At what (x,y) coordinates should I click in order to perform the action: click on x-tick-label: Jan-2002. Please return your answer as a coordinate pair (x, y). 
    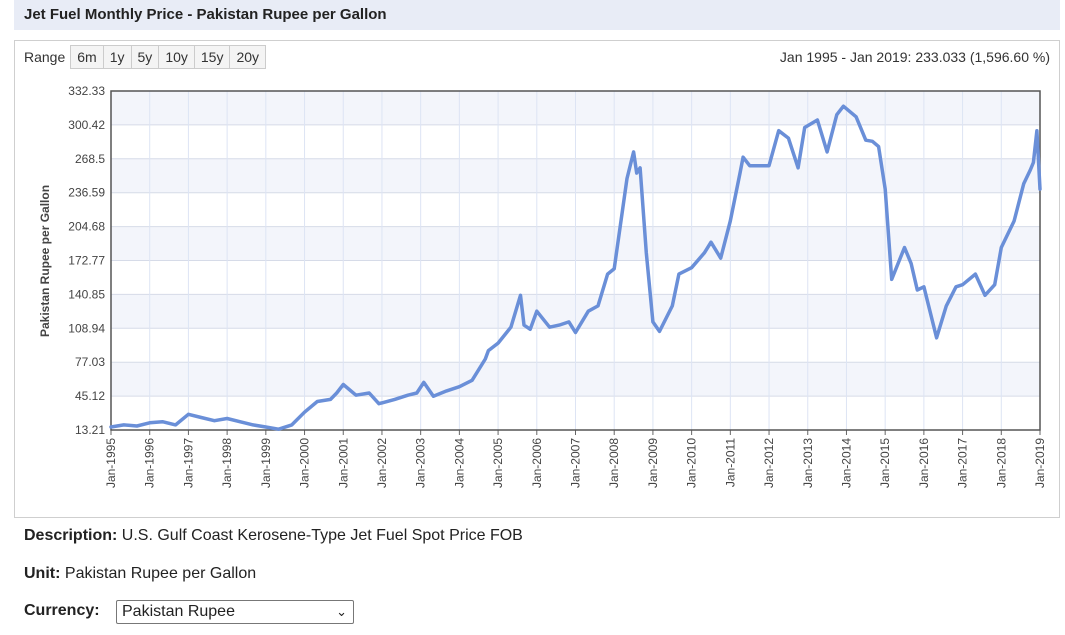
    Looking at the image, I should click on (382, 463).